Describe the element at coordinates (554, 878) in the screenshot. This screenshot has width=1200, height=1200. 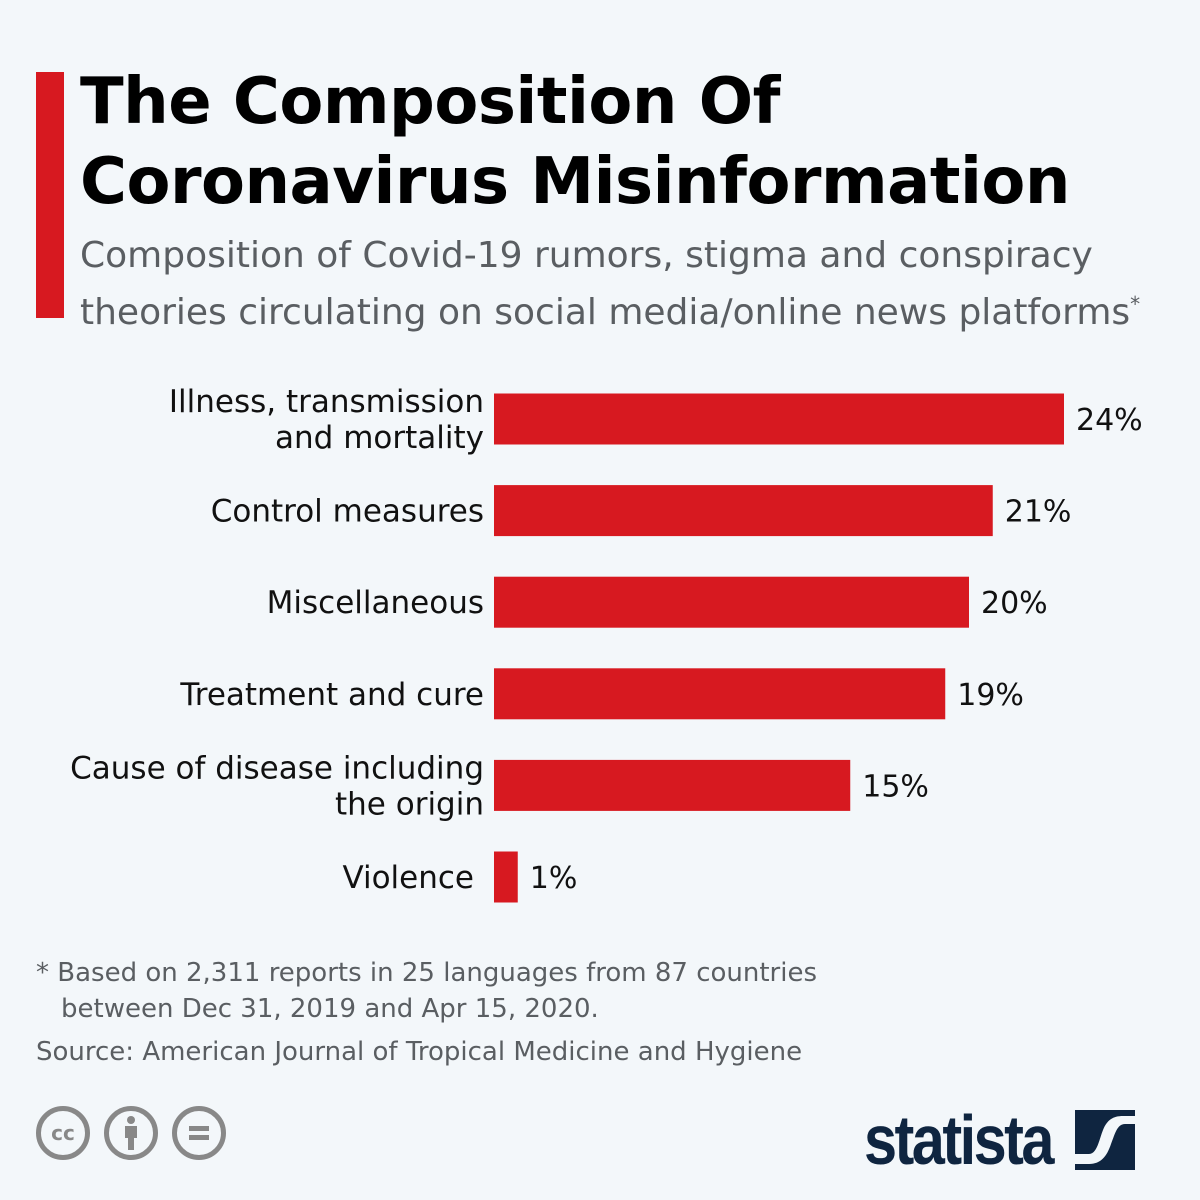
I see `value-label: 1%` at that location.